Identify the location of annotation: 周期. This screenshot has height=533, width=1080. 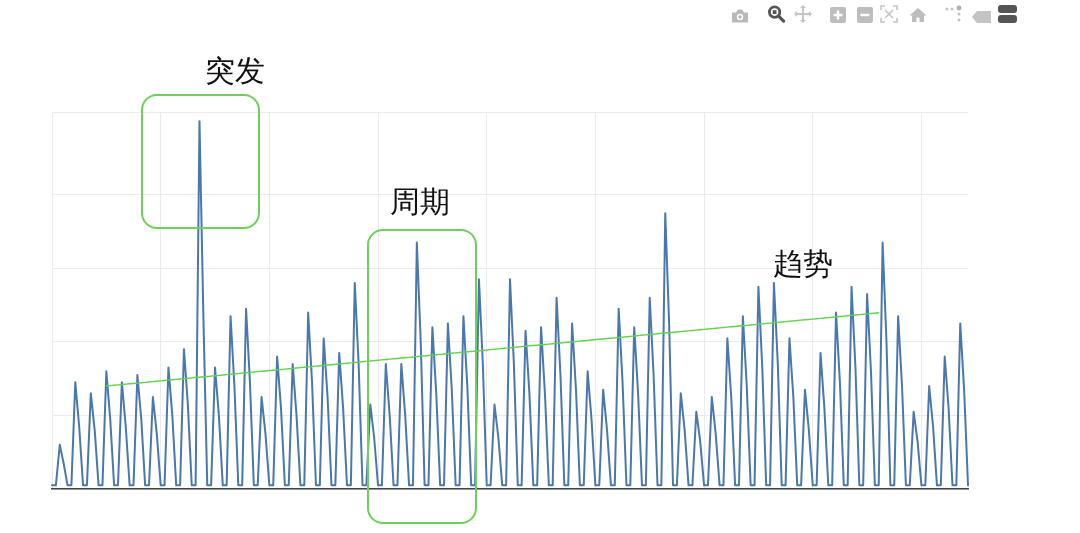
(420, 201).